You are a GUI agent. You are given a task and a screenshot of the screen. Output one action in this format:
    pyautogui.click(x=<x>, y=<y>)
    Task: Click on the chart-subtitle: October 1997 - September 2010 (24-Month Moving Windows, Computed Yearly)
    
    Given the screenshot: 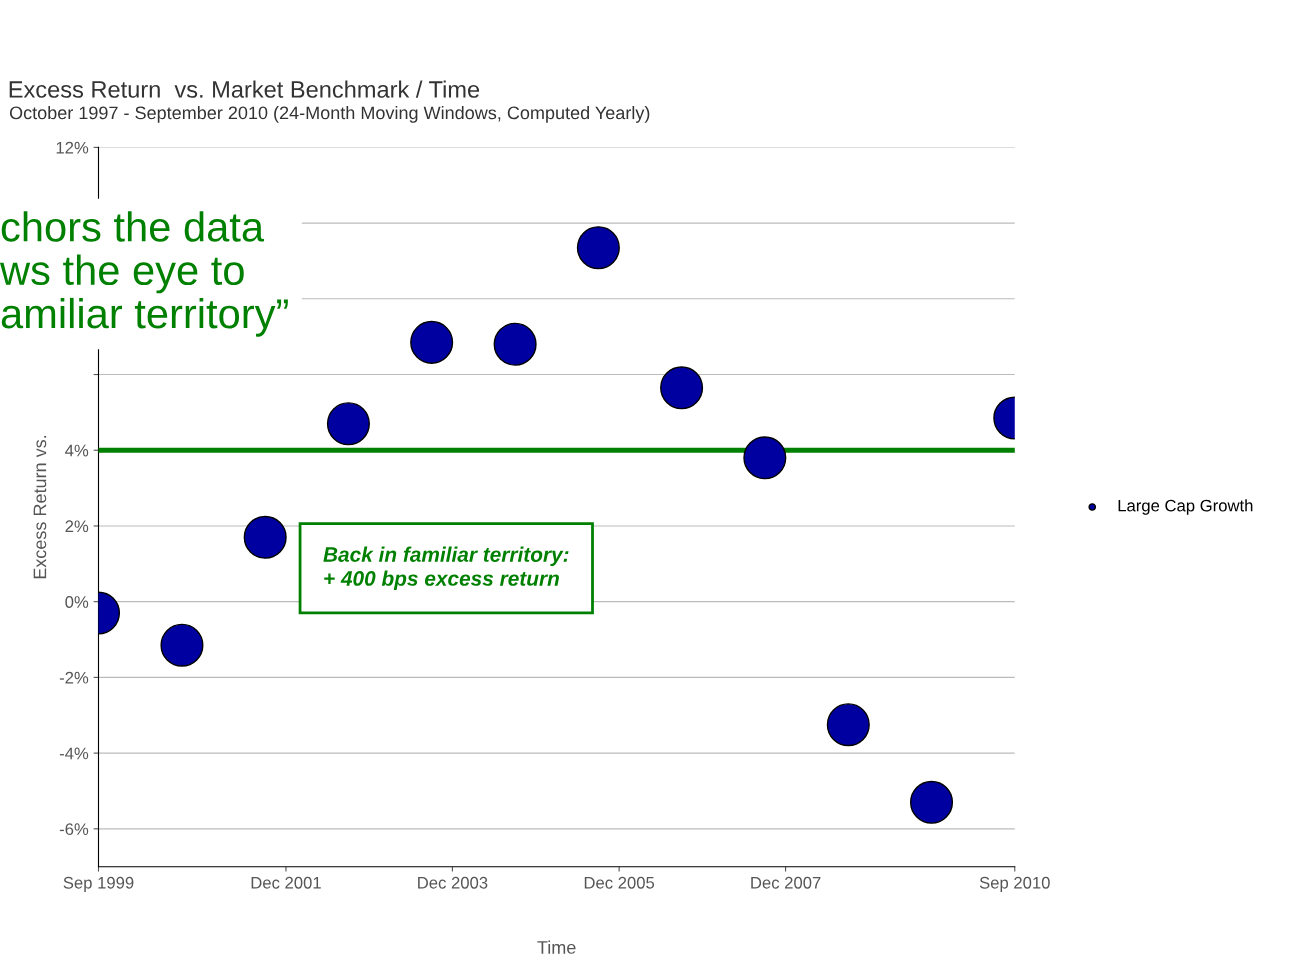 What is the action you would take?
    pyautogui.click(x=329, y=114)
    